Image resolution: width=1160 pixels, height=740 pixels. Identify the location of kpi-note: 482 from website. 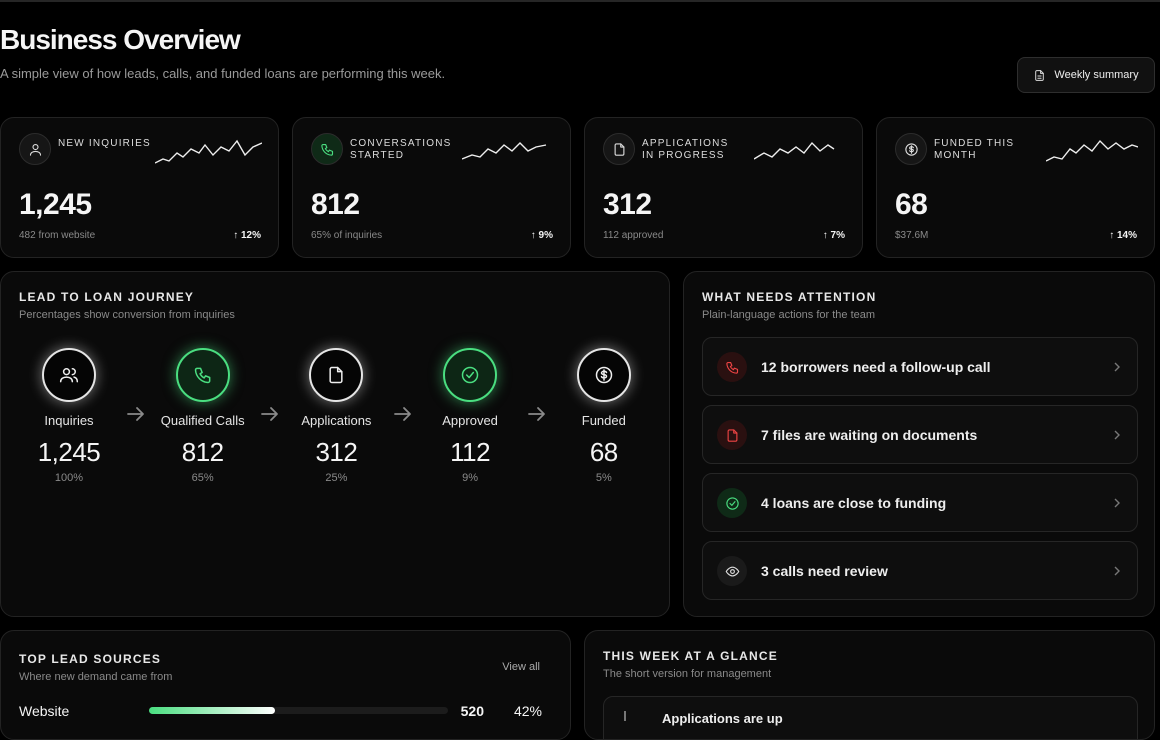
(57, 235).